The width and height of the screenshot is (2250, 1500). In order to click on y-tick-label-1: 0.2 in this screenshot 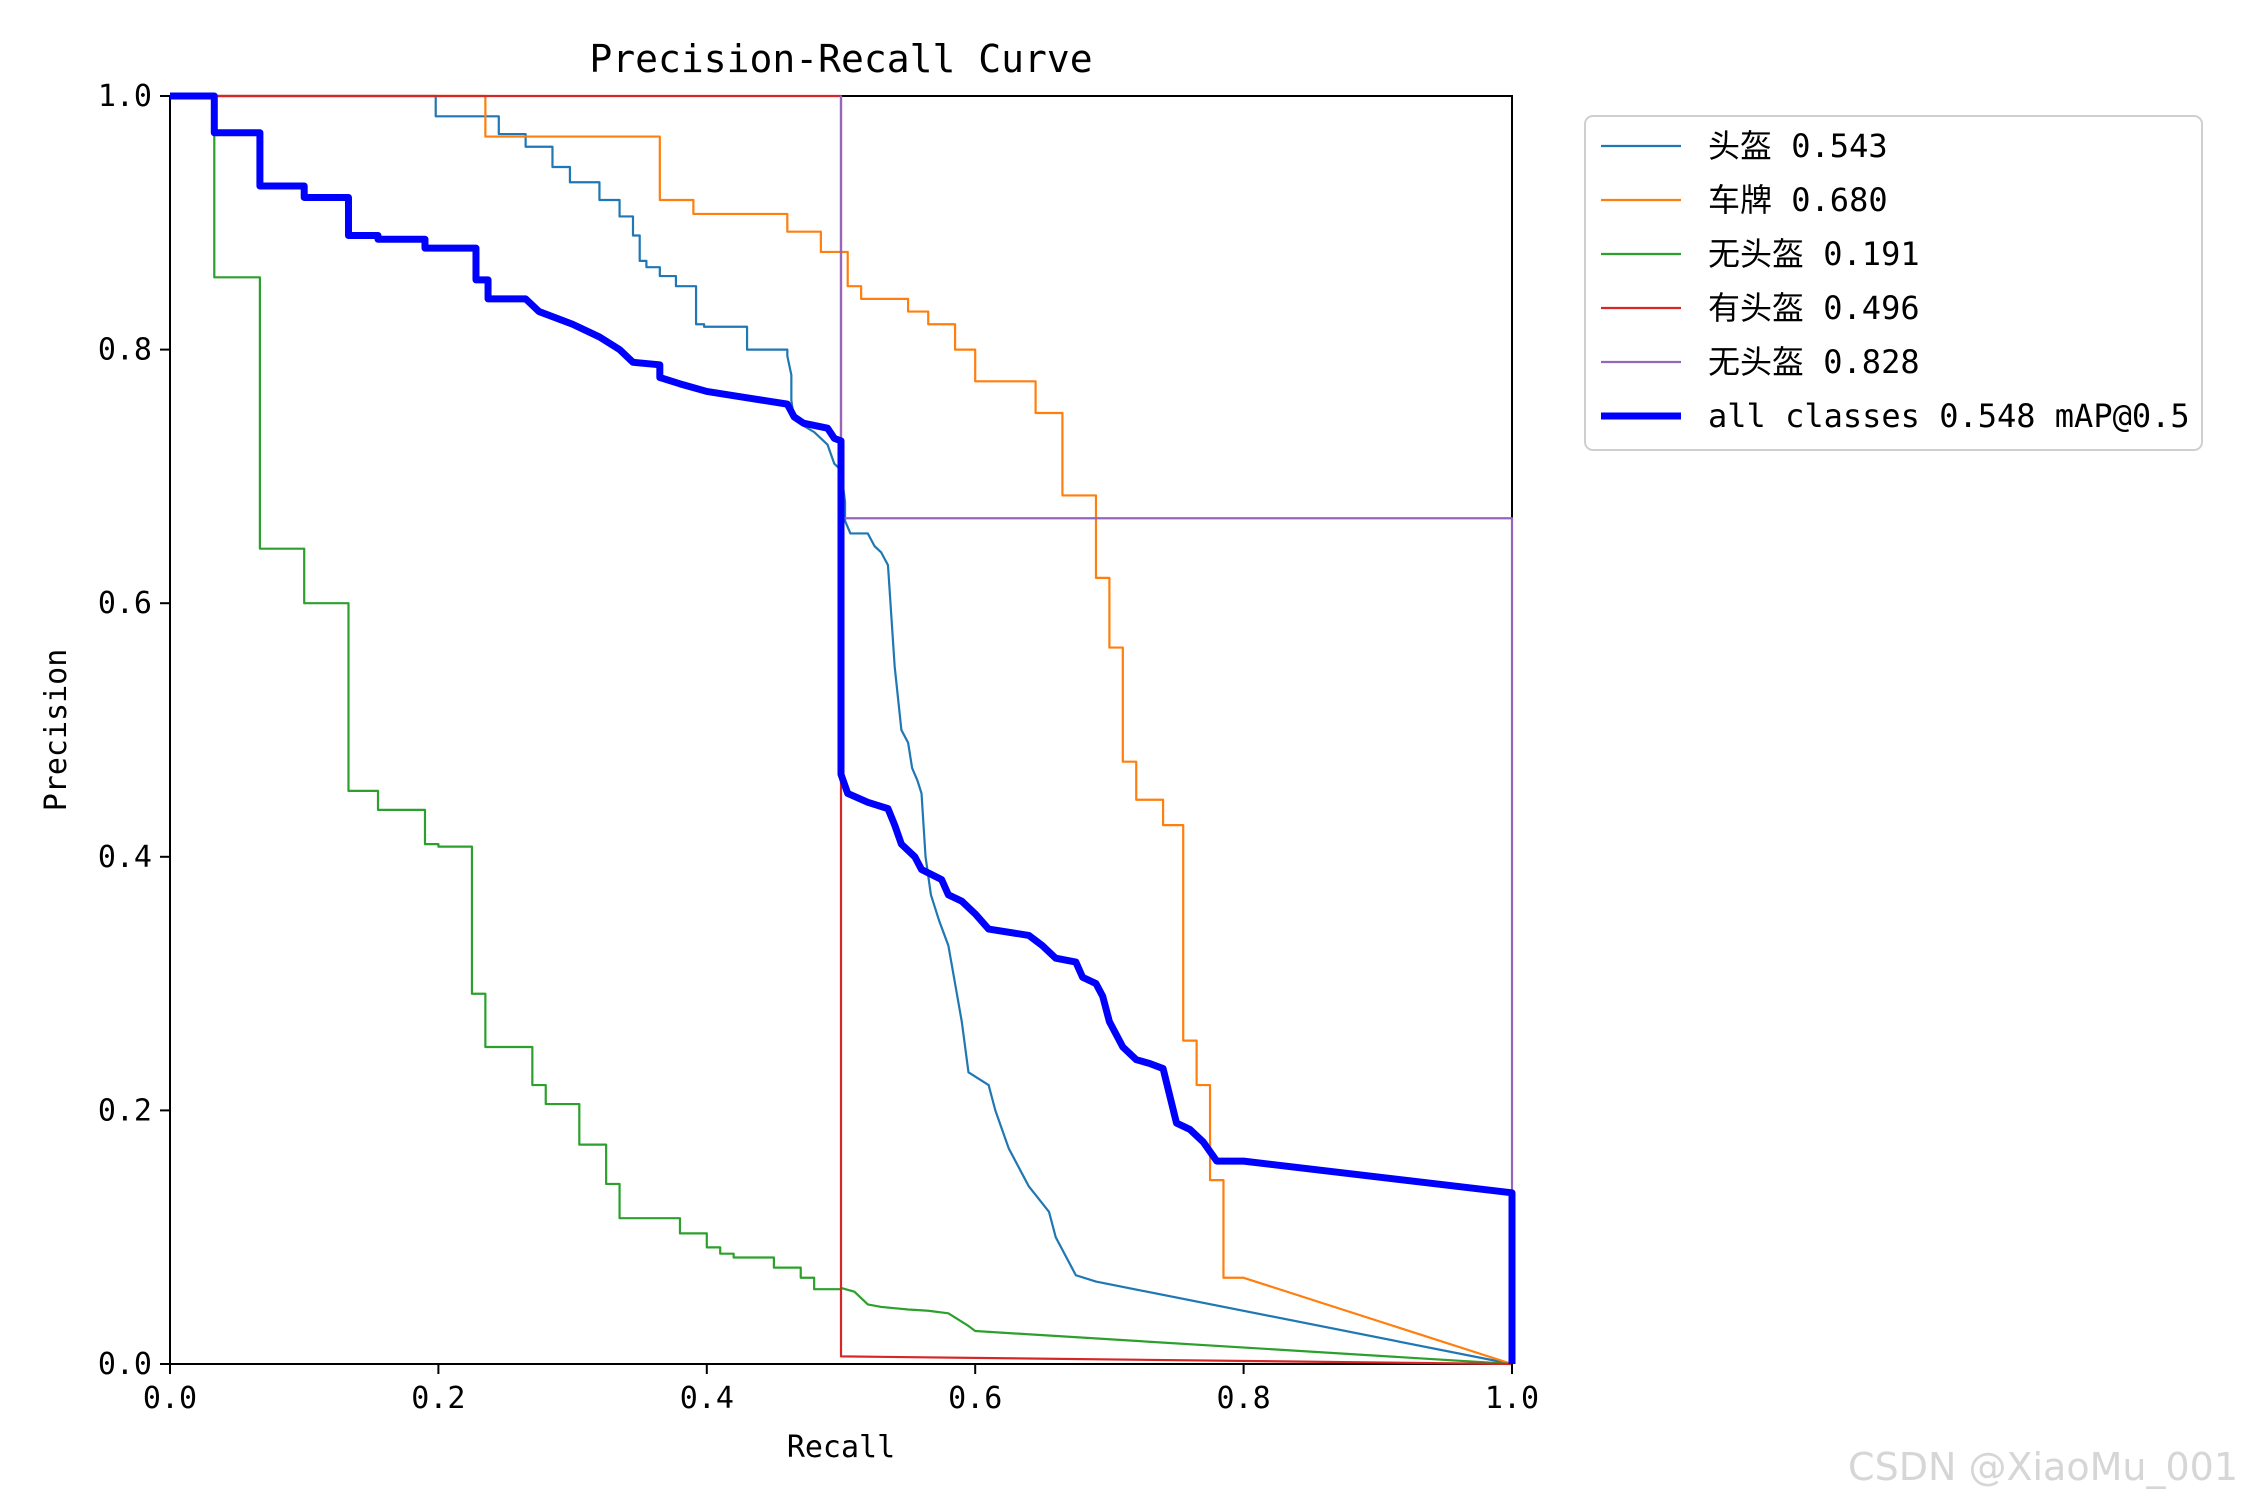, I will do `click(125, 1110)`.